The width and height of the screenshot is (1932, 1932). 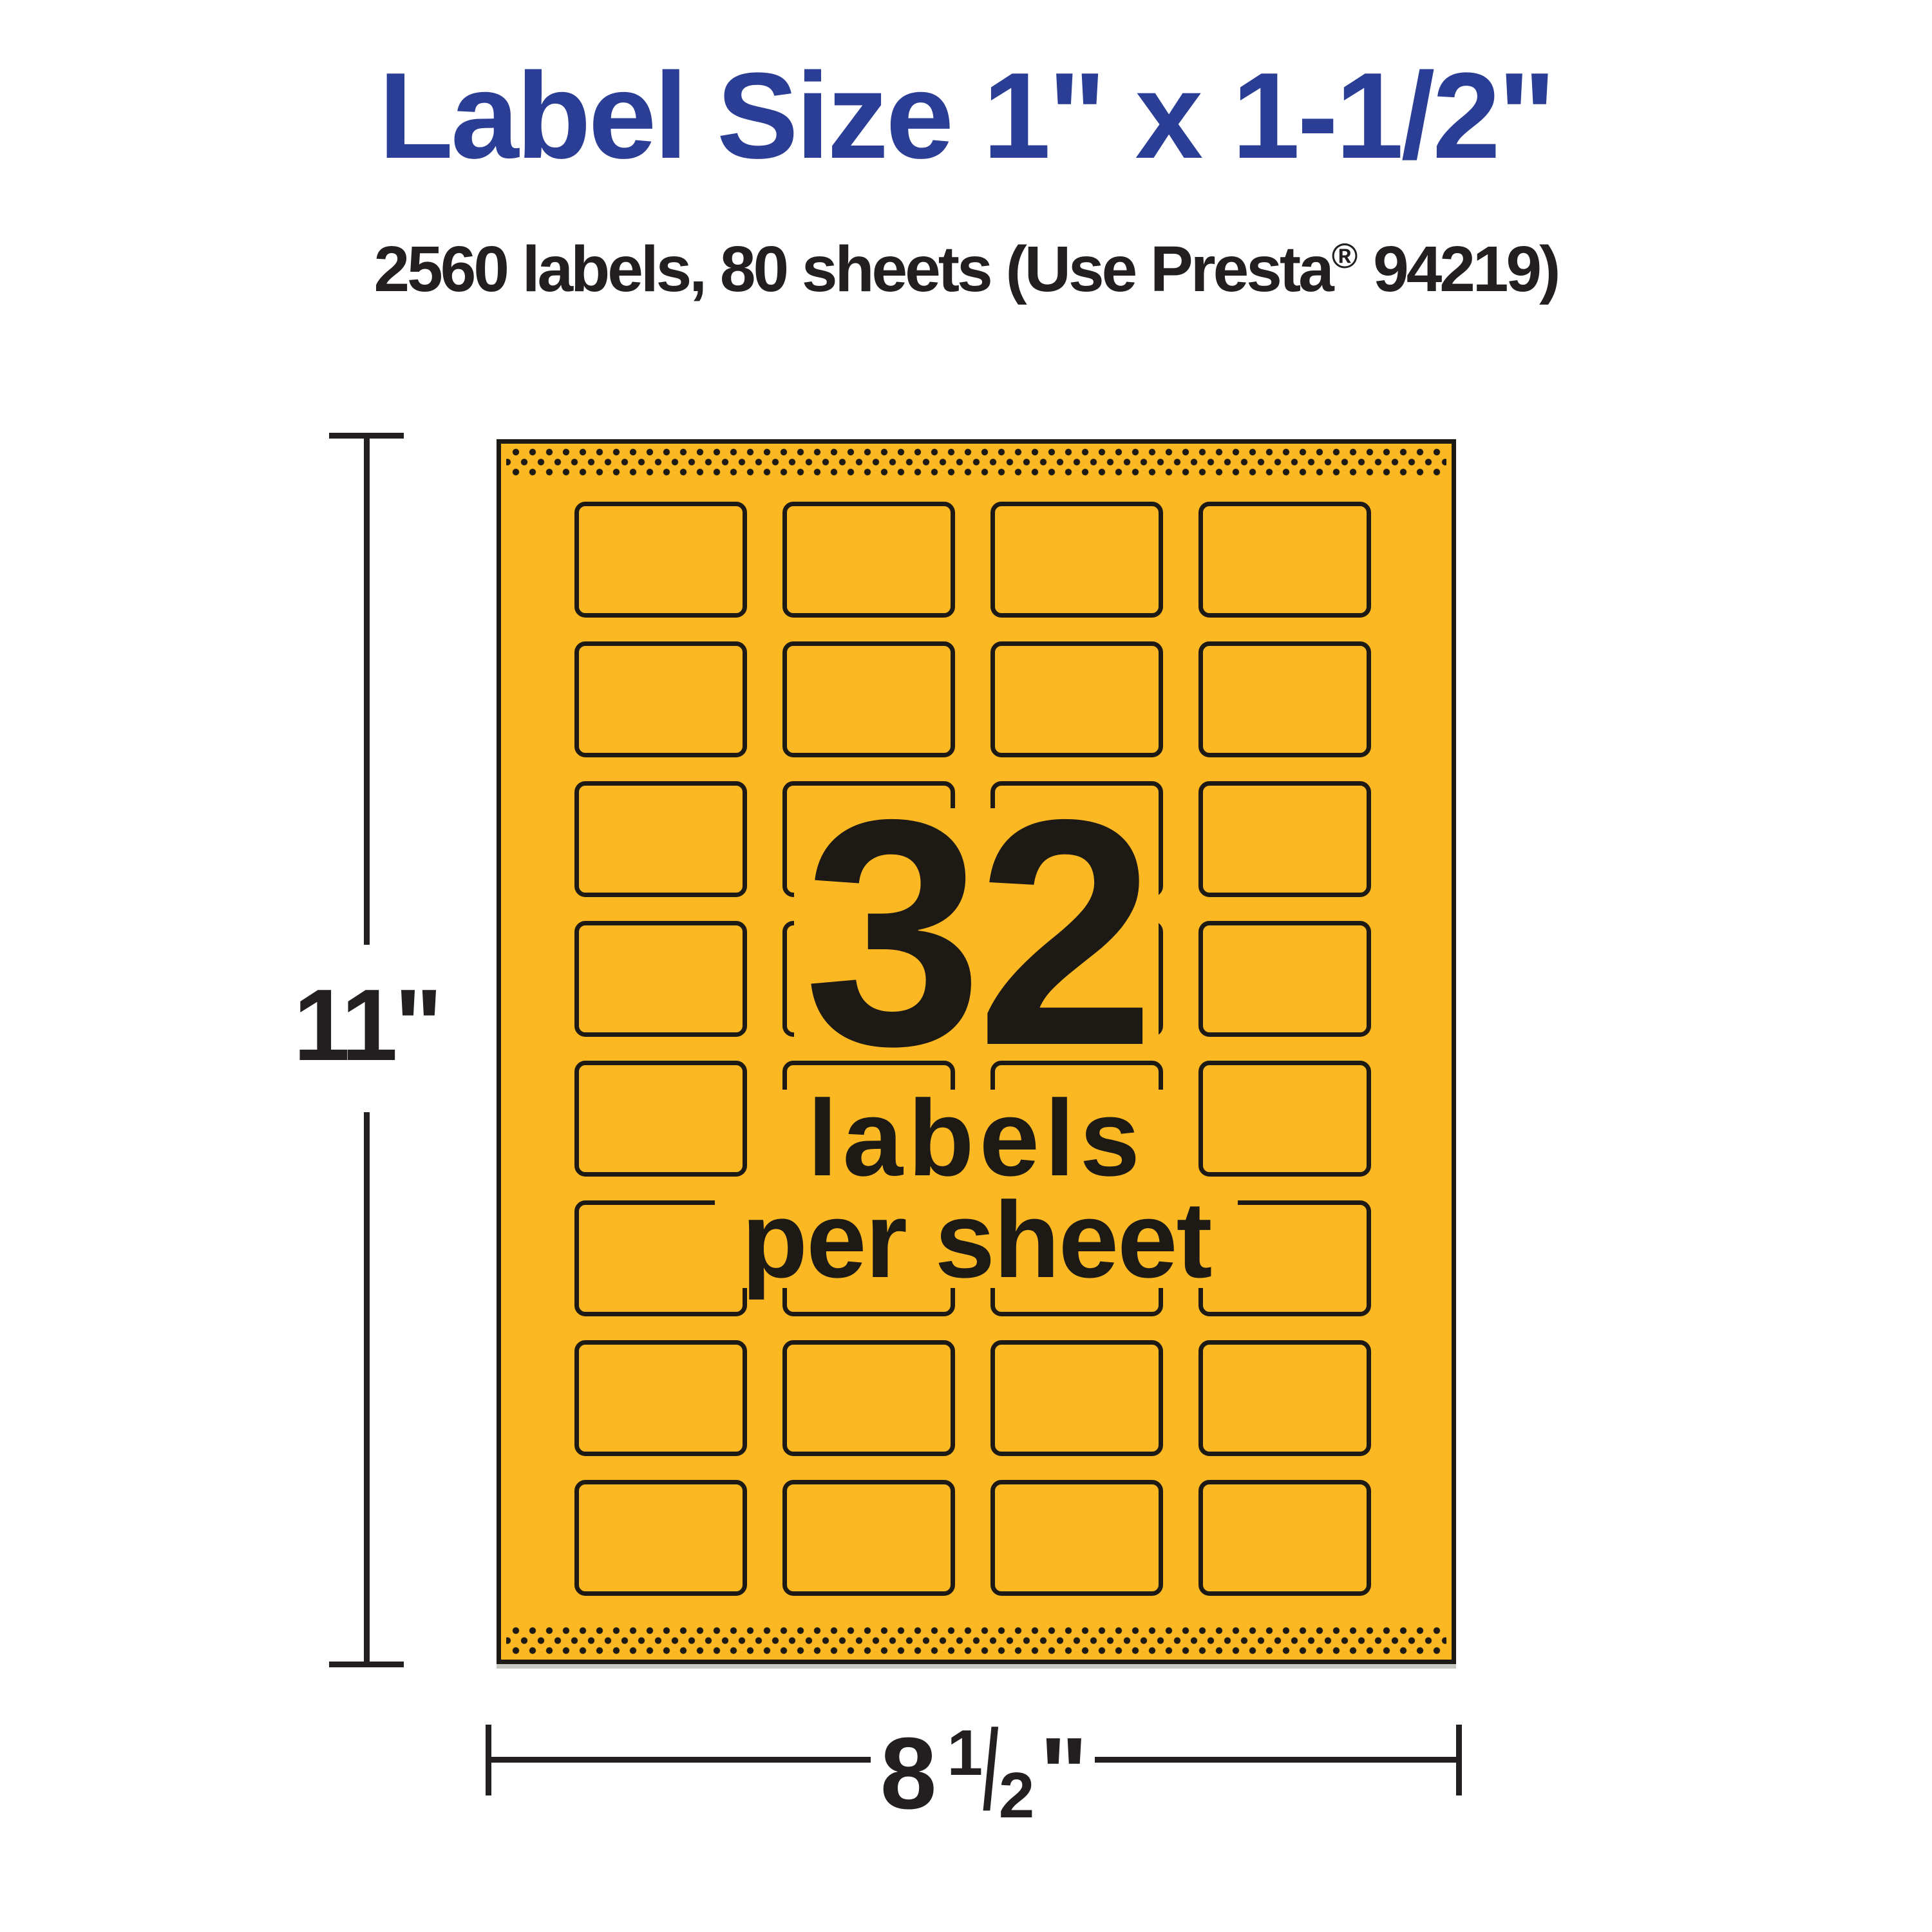 What do you see at coordinates (990, 1770) in the screenshot?
I see `width-fraction-slash: /` at bounding box center [990, 1770].